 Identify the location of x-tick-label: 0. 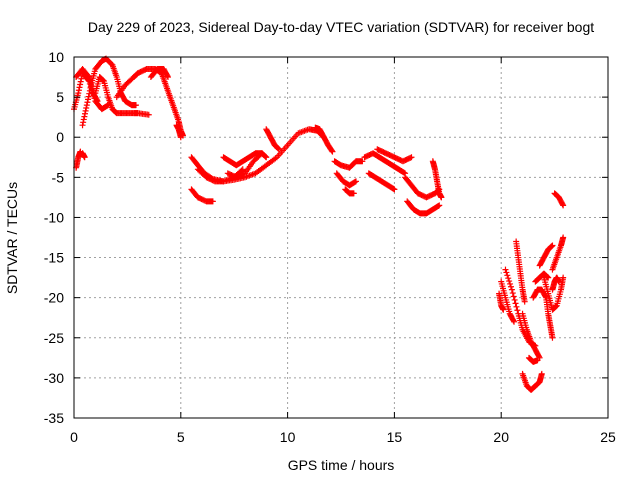
(74, 437).